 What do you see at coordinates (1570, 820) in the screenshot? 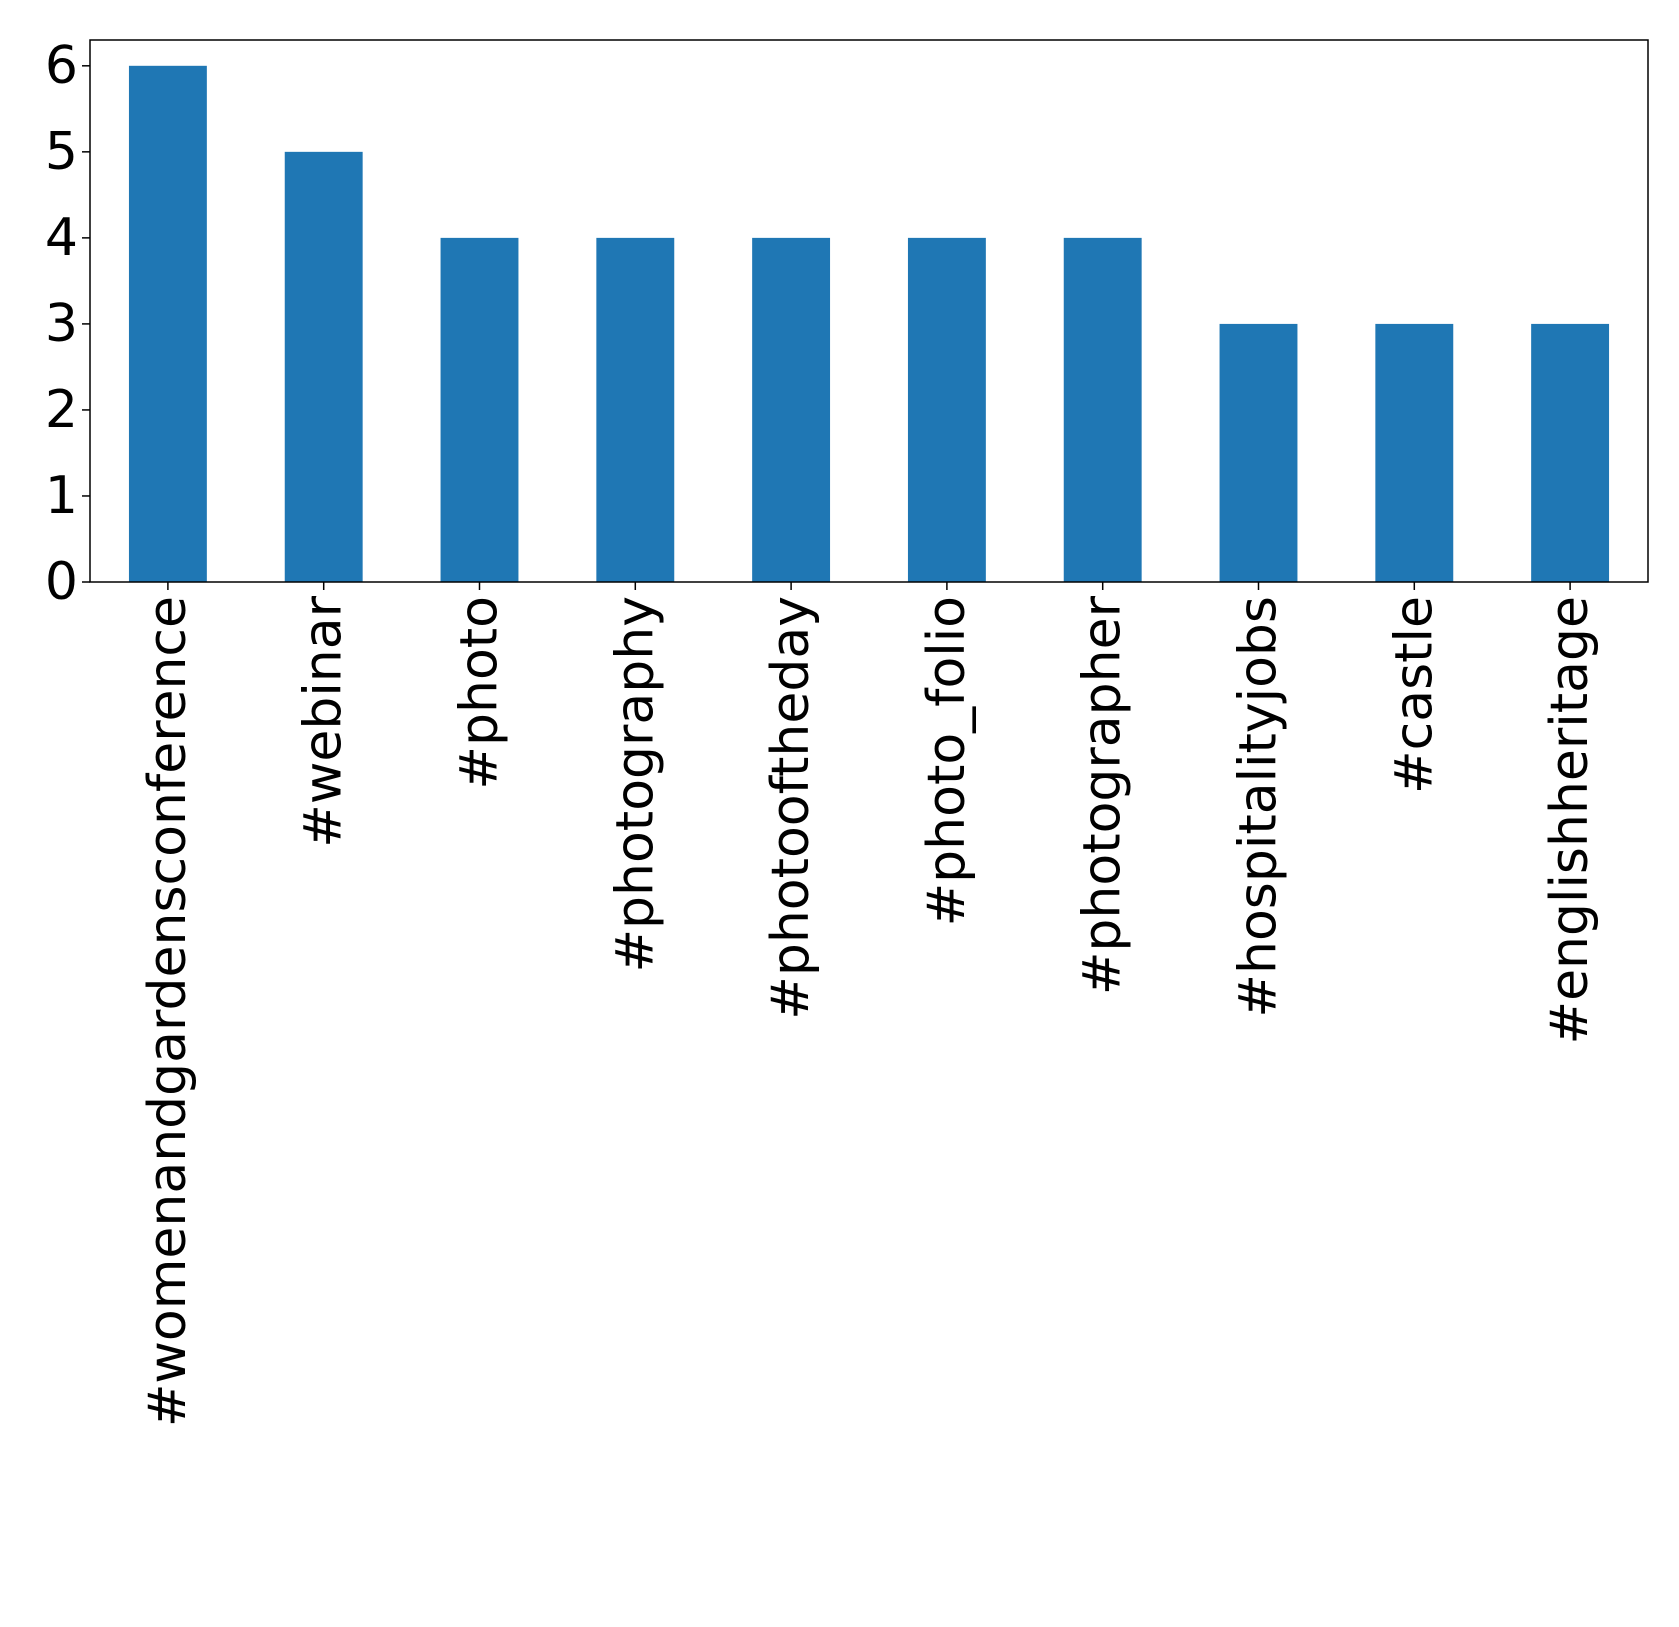
I see `x-tick-label: #englishheritage` at bounding box center [1570, 820].